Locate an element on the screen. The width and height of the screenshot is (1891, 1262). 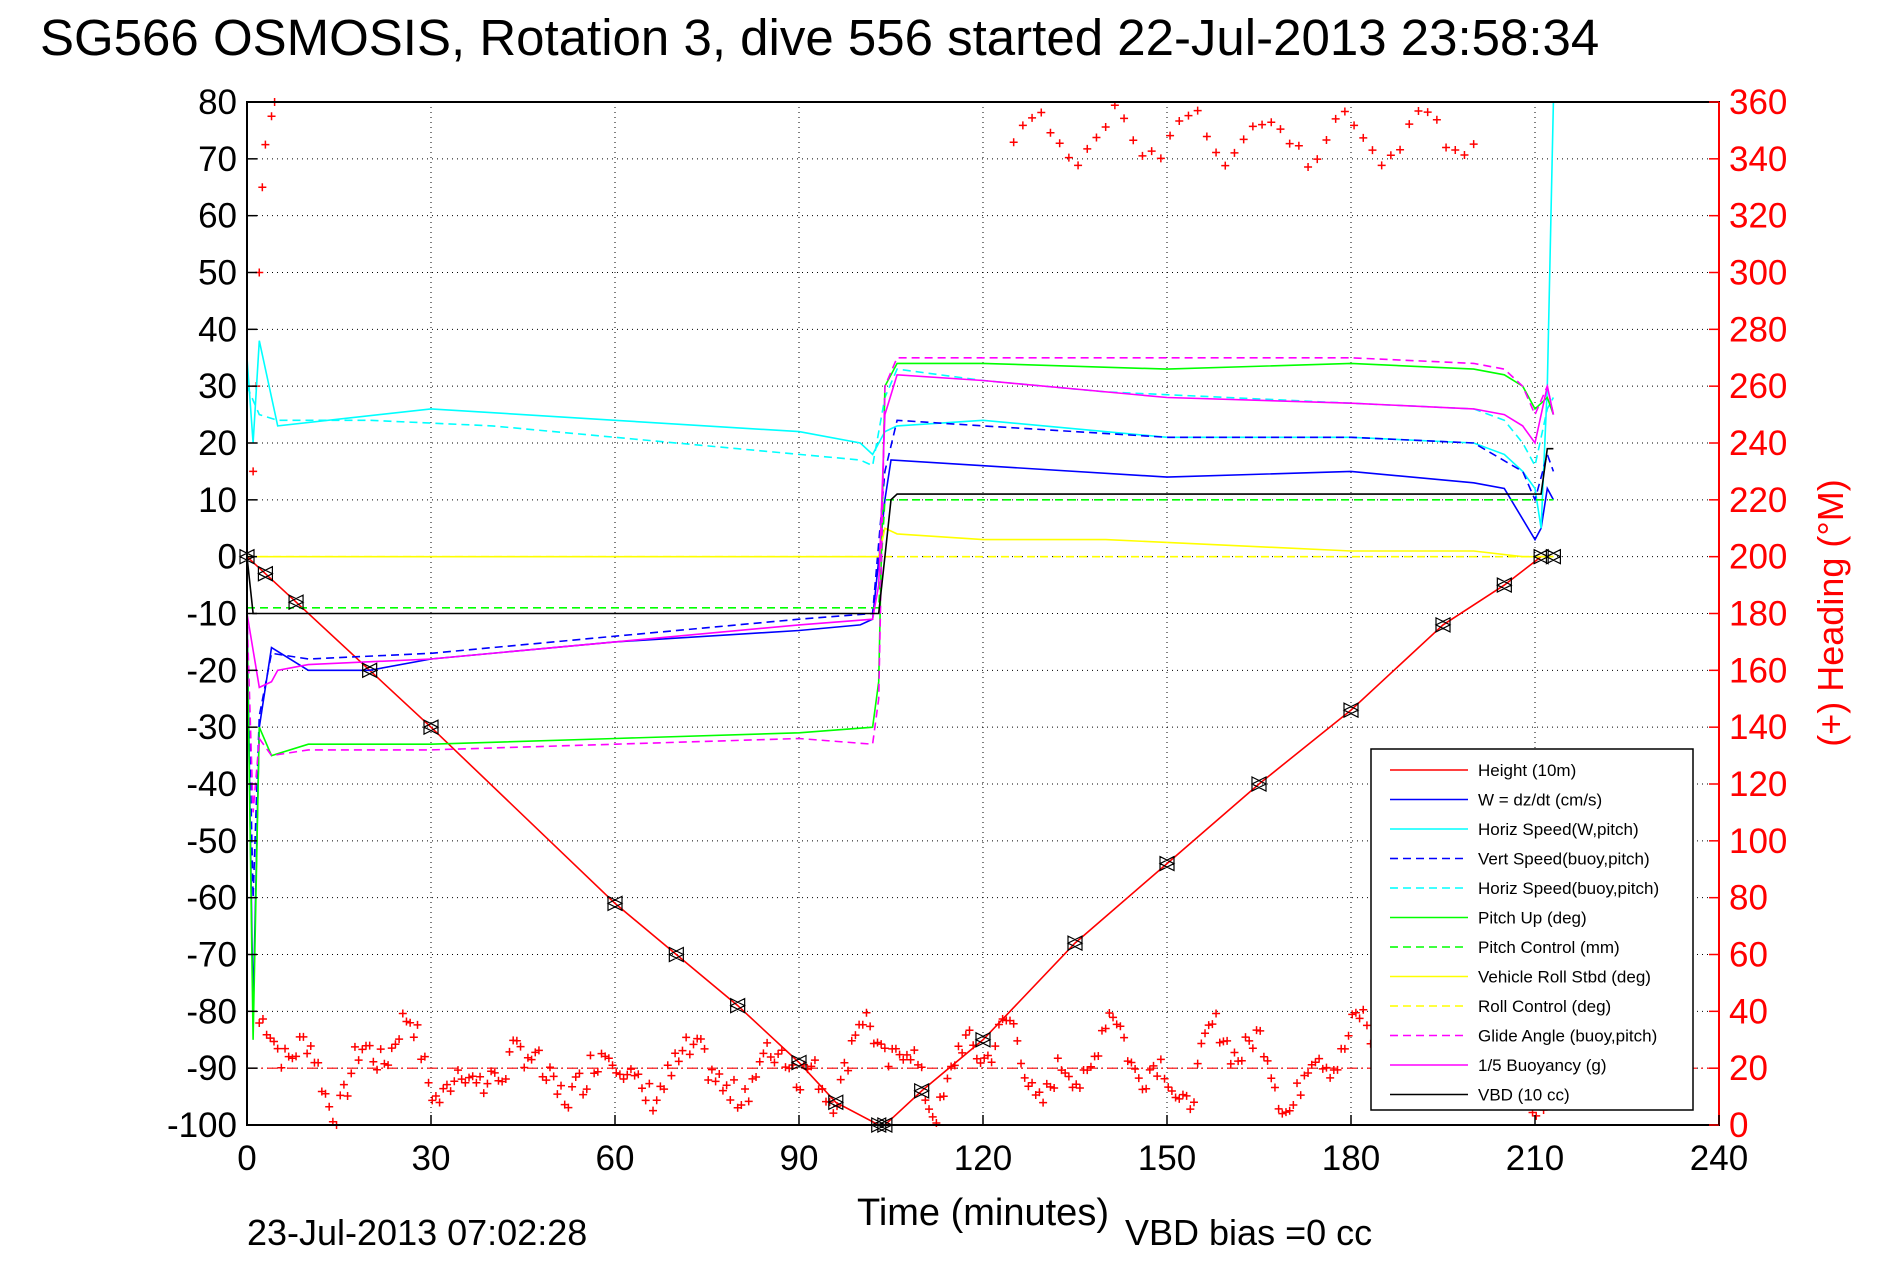
x-tick-label: 240 is located at coordinates (1719, 1158).